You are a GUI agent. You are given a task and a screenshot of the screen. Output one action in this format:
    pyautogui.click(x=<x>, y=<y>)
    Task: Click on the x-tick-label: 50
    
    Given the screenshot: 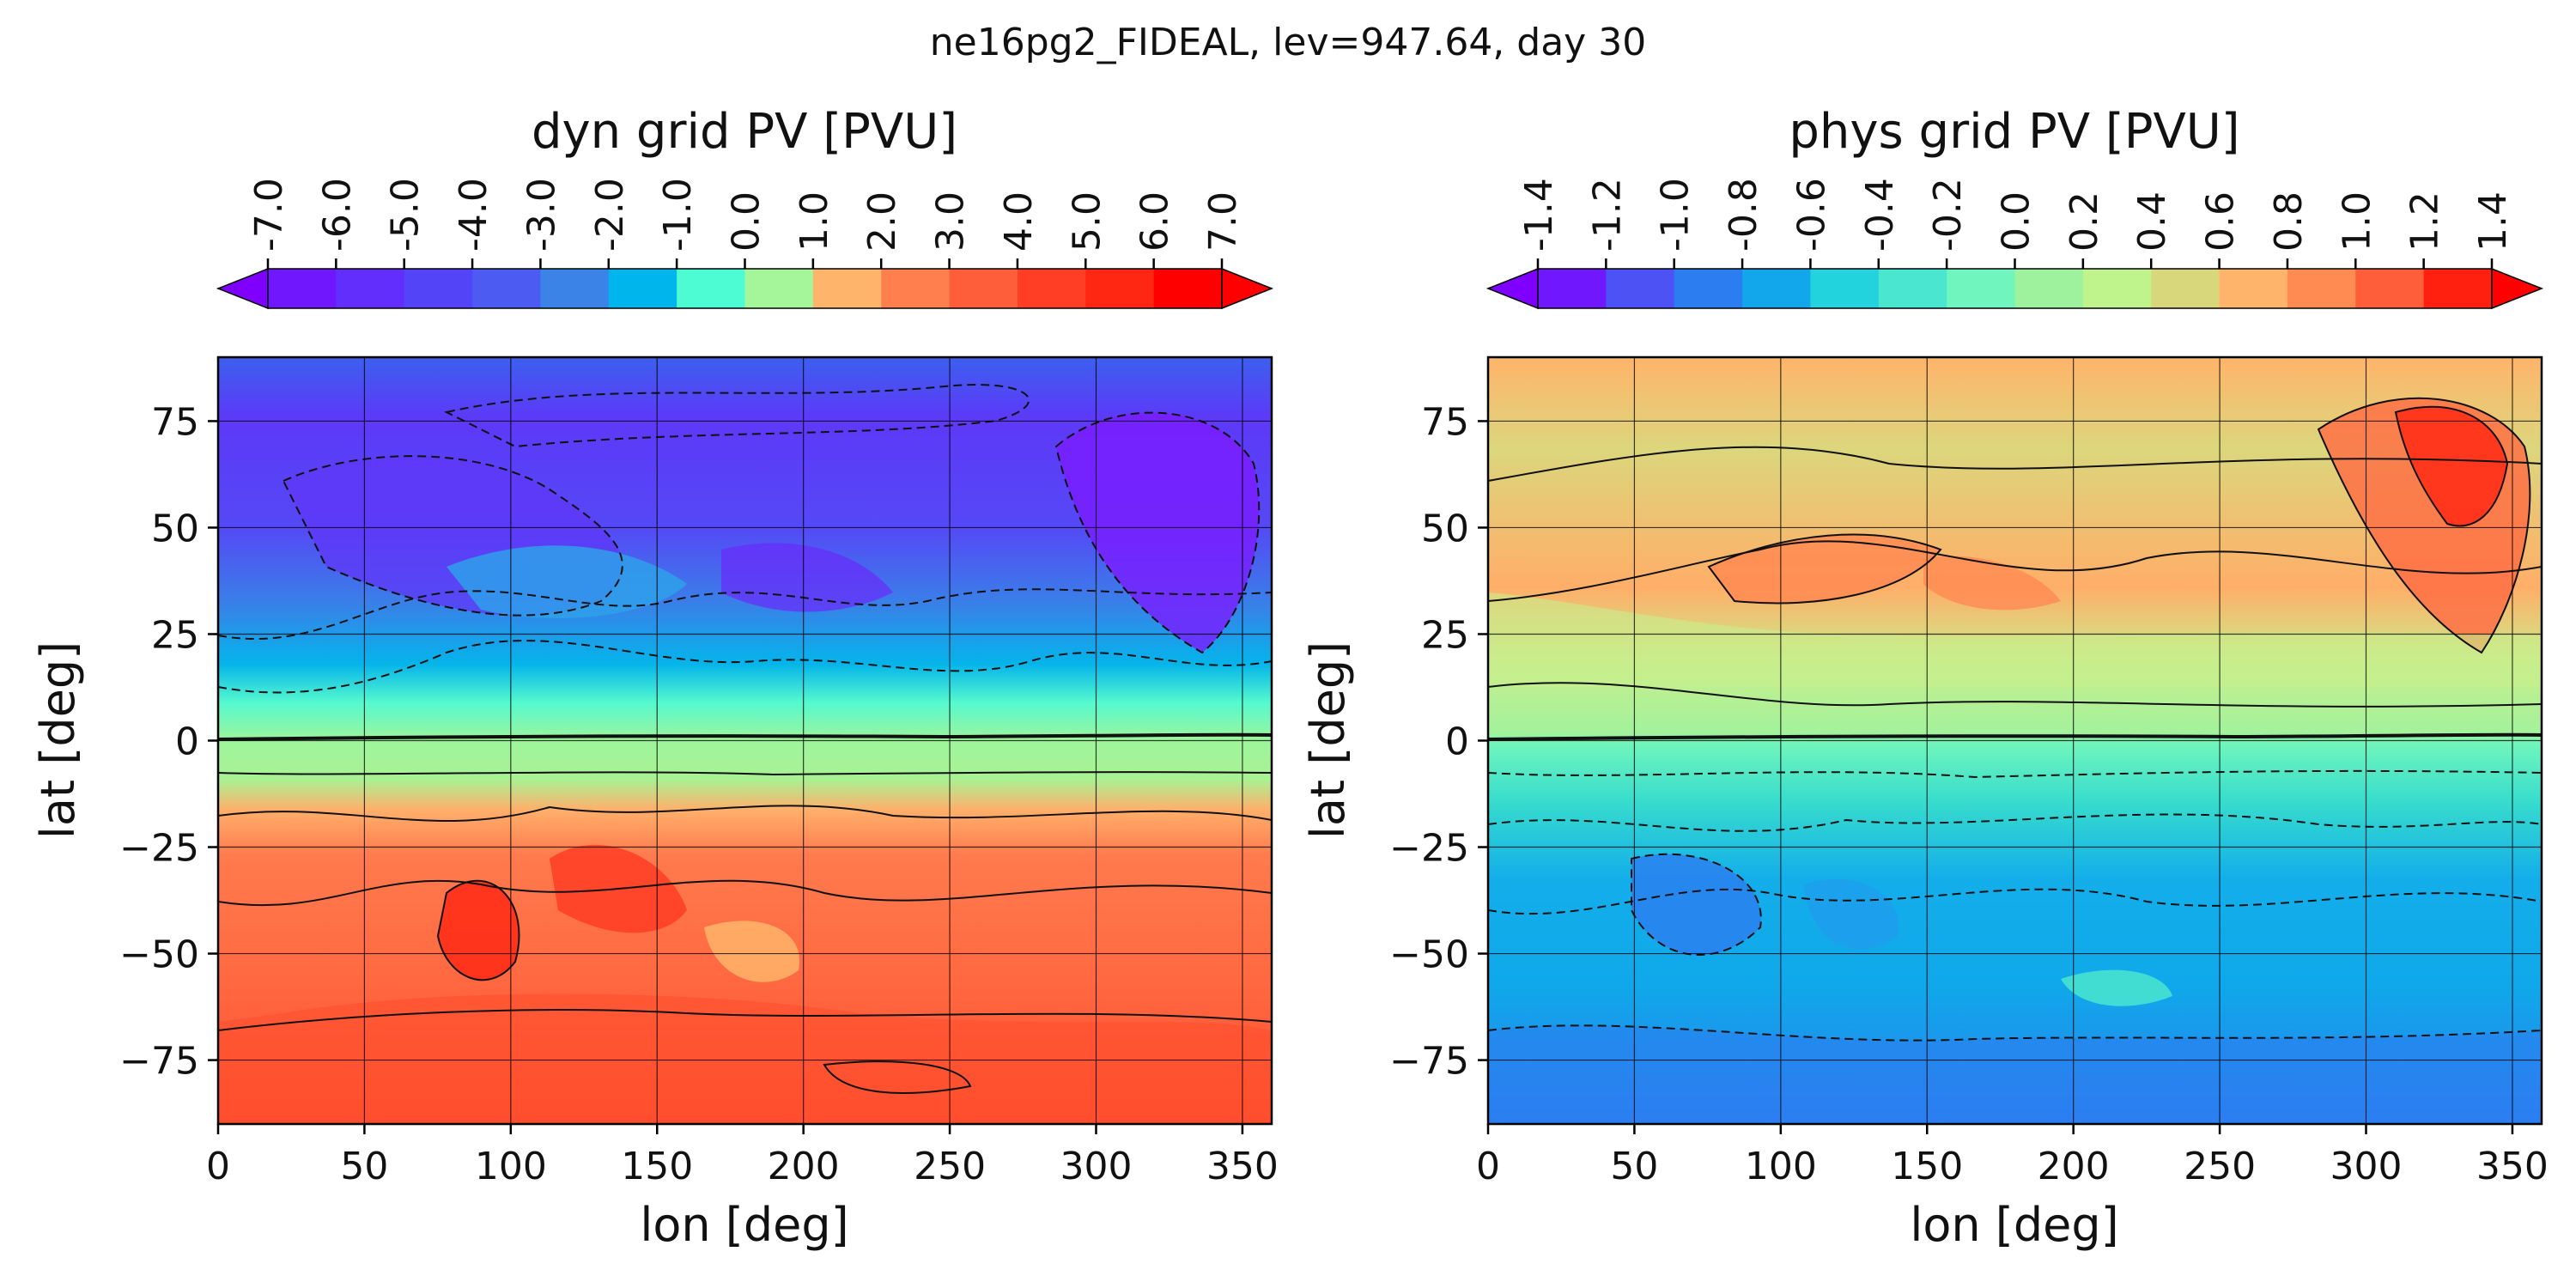 What is the action you would take?
    pyautogui.click(x=364, y=1166)
    